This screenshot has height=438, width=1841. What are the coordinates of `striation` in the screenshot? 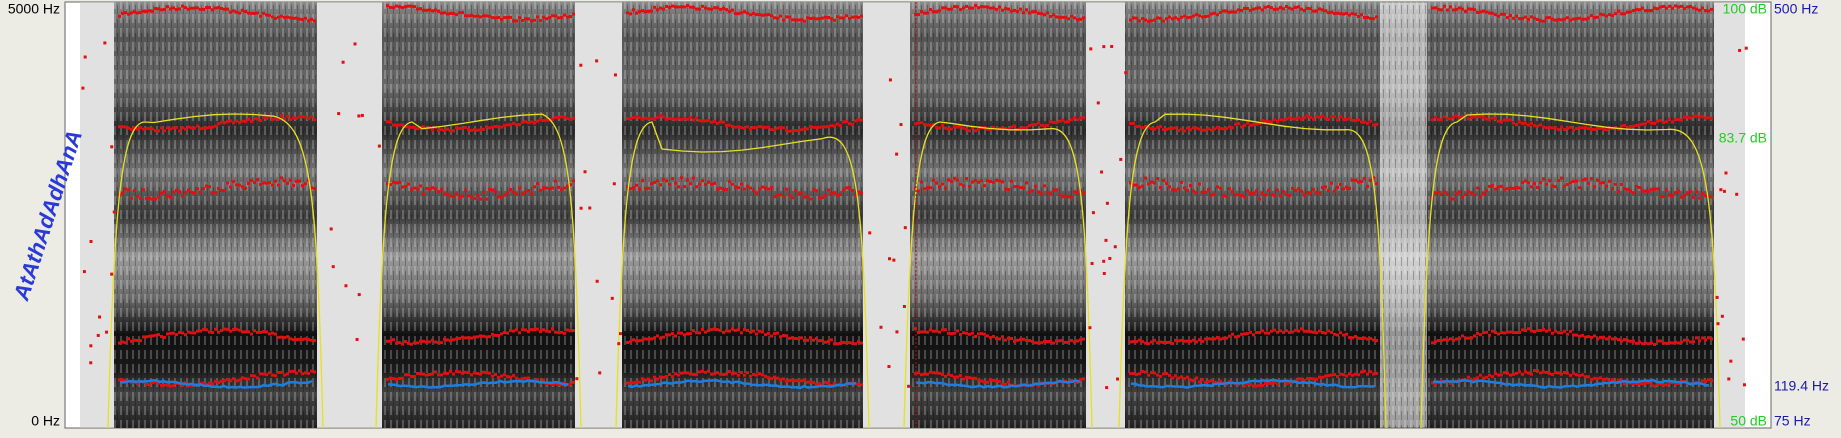 It's located at (998, 215).